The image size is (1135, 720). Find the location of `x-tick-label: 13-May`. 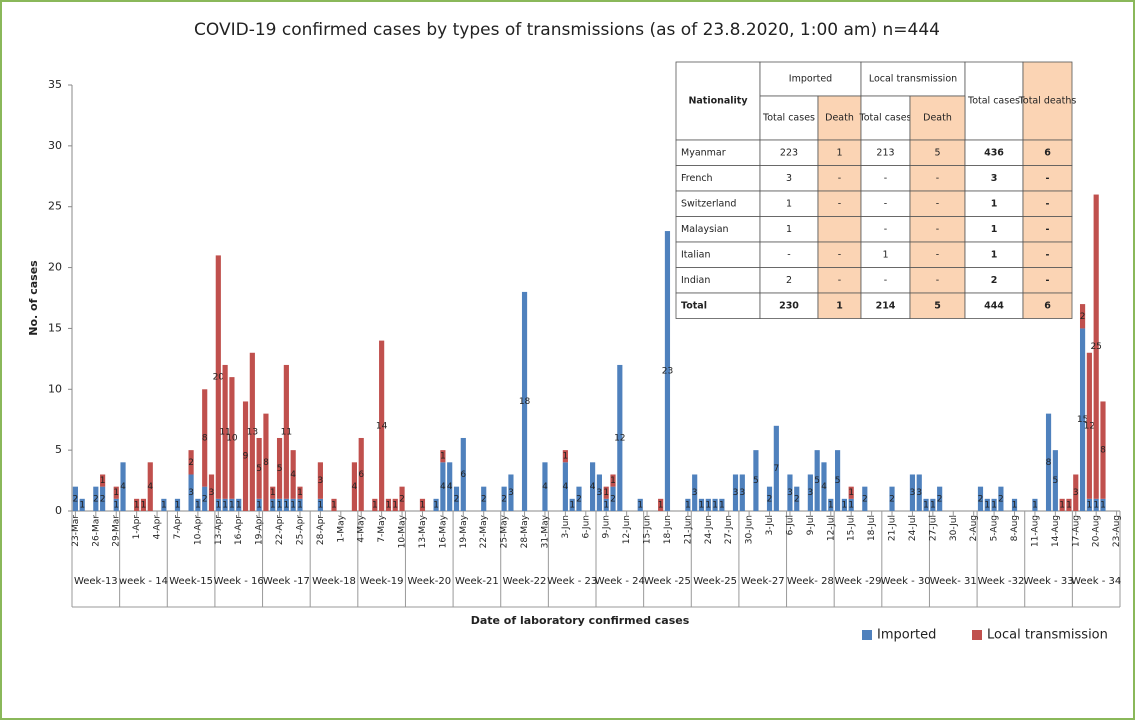

x-tick-label: 13-May is located at coordinates (423, 531).